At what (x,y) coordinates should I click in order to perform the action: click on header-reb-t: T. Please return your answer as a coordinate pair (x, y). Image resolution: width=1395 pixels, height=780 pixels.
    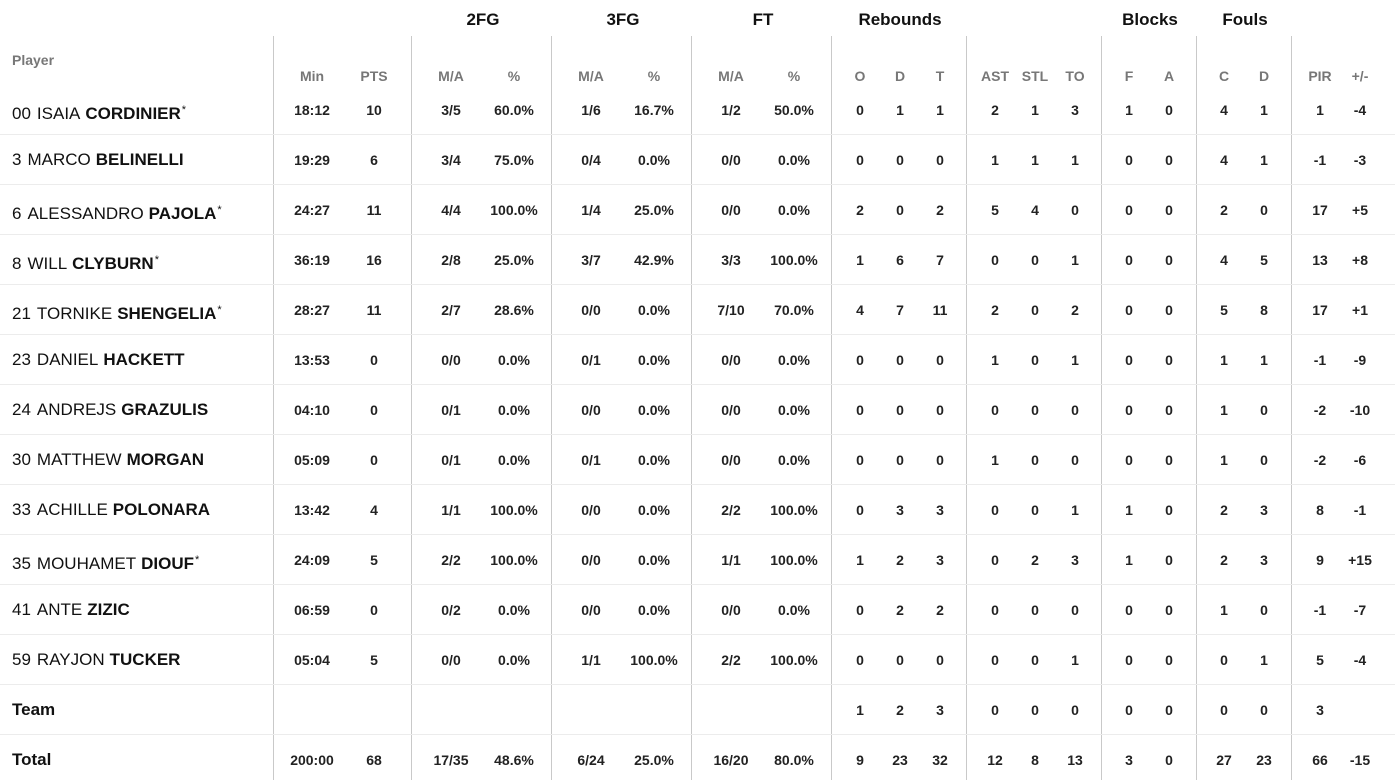
    Looking at the image, I should click on (940, 76).